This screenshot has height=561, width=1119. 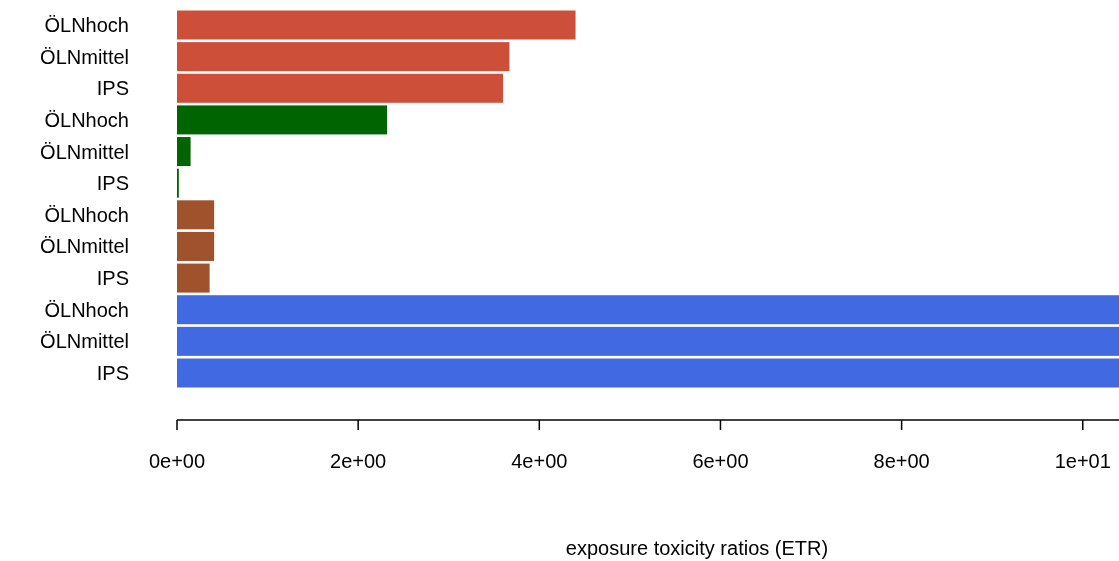 I want to click on x-tick-label: 1e+01, so click(x=1082, y=461).